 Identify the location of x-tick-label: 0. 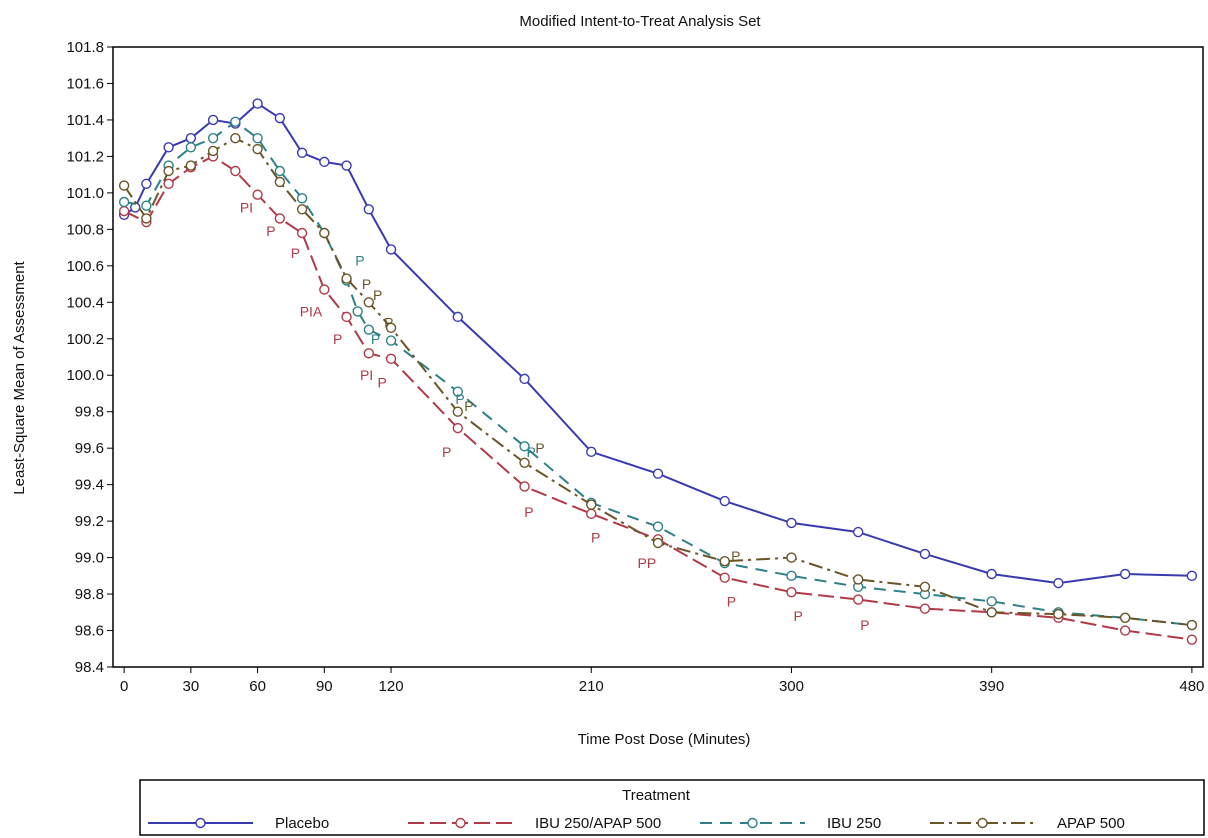
(124, 686).